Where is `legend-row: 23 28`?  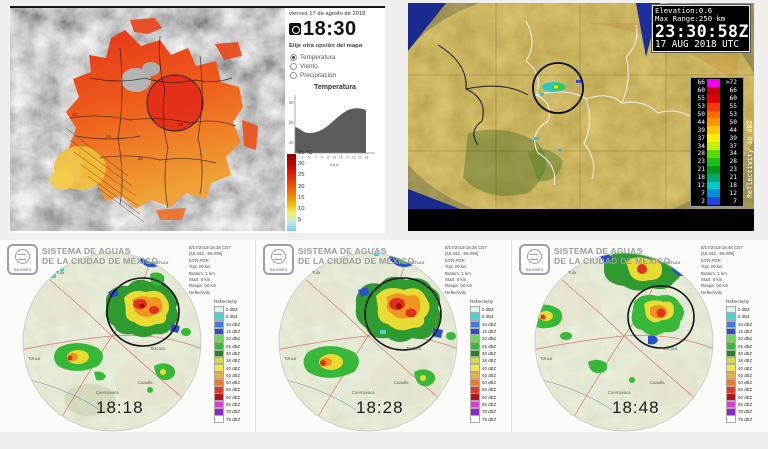 legend-row: 23 28 is located at coordinates (717, 161).